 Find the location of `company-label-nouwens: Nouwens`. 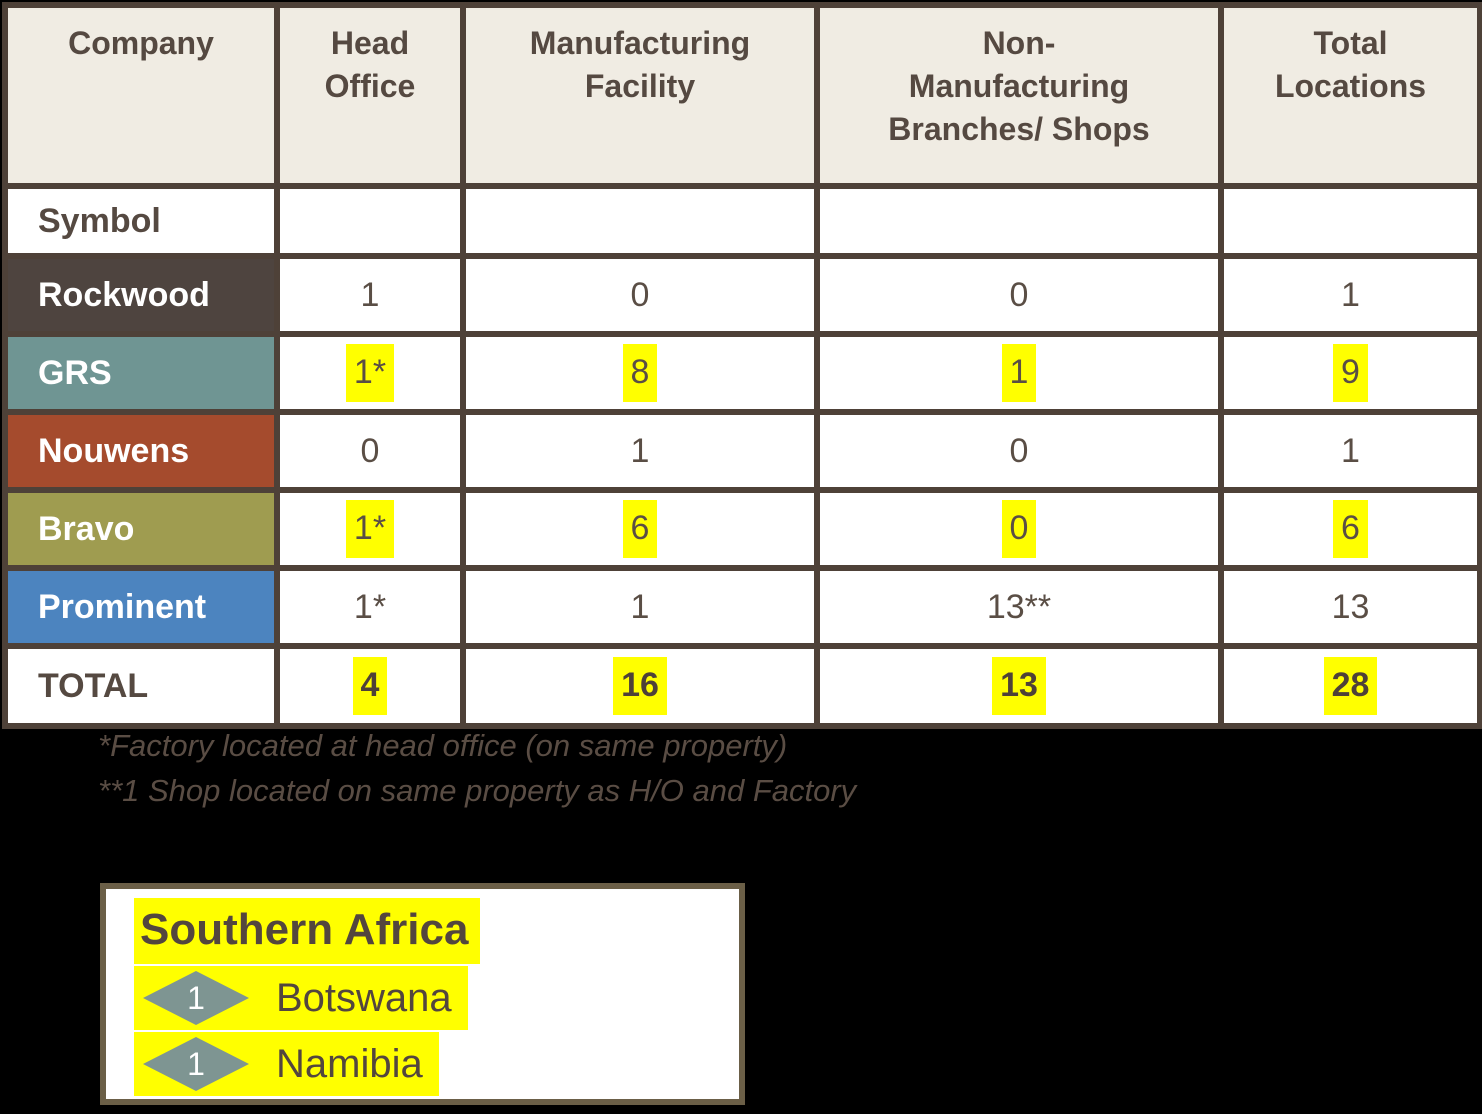

company-label-nouwens: Nouwens is located at coordinates (141, 451).